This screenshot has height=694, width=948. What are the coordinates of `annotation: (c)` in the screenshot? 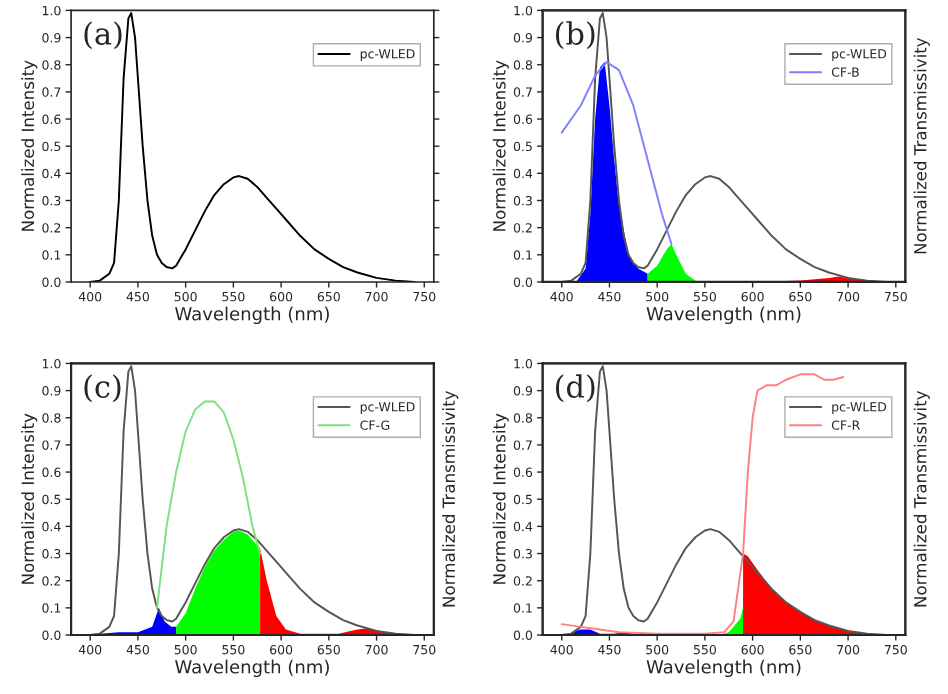 It's located at (102, 388).